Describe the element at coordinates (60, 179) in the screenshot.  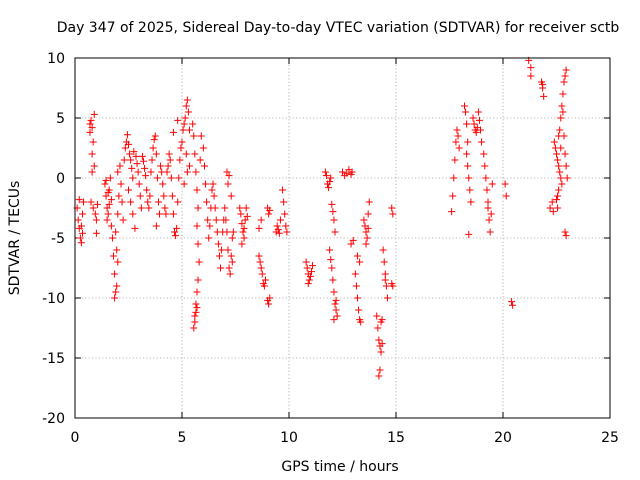
I see `y-tick-label: 0` at that location.